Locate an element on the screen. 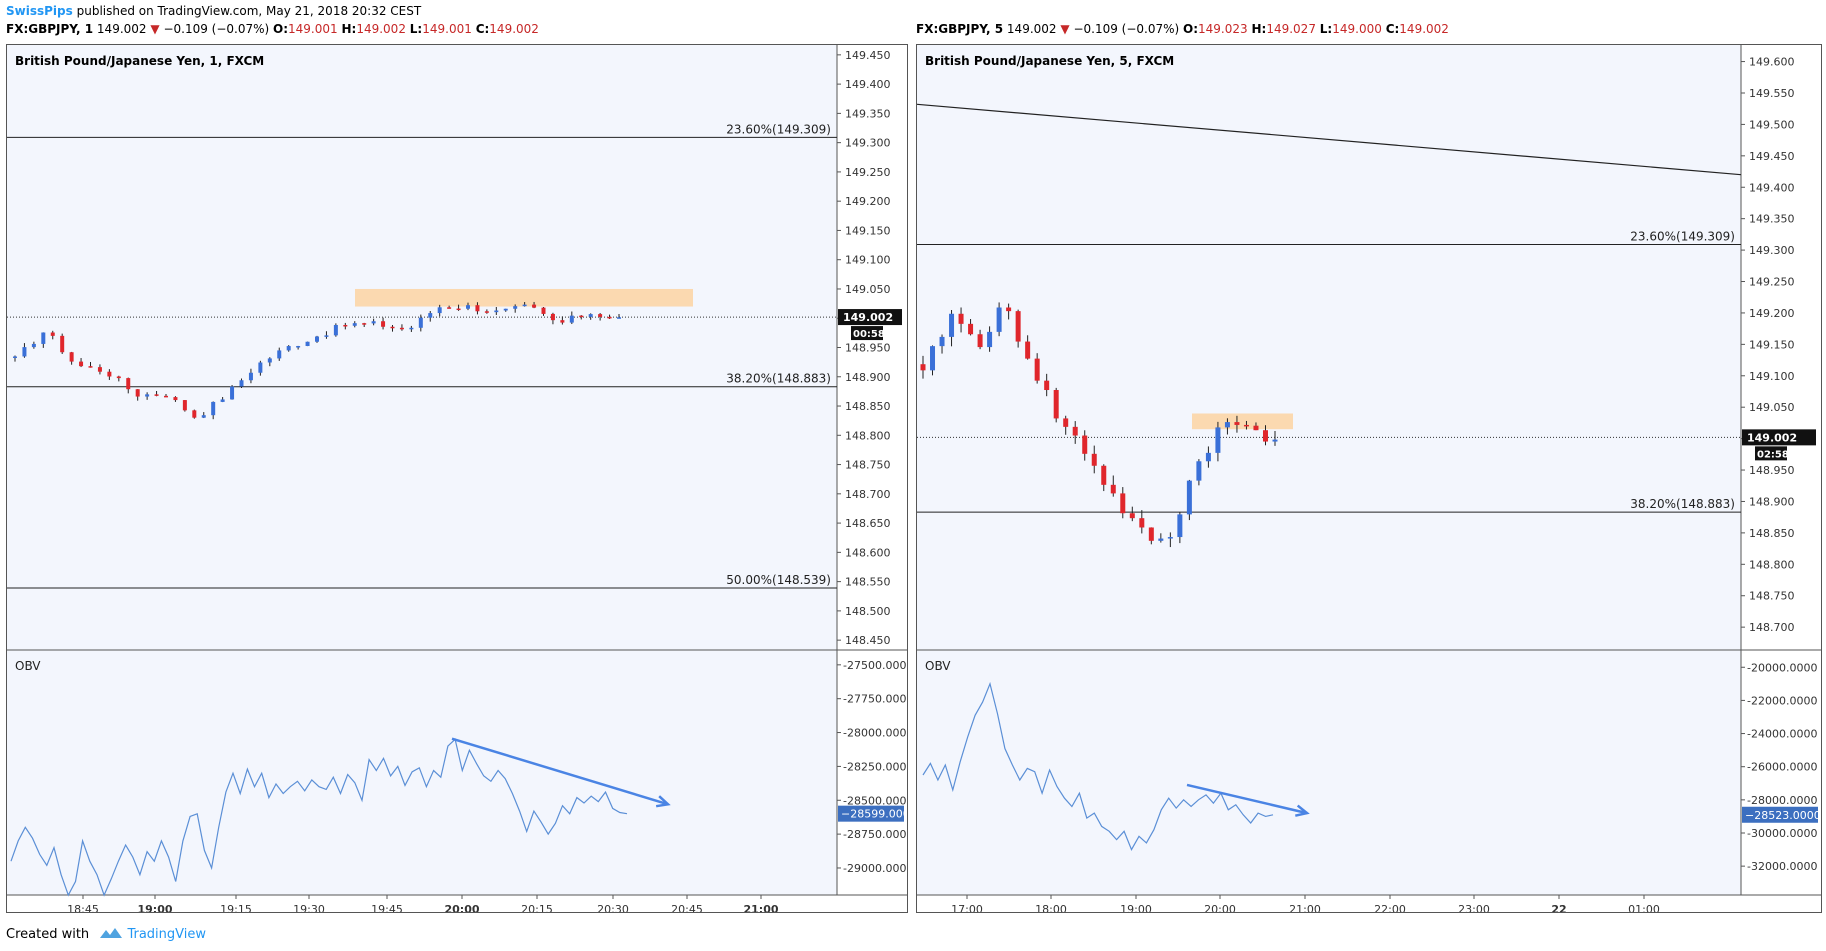 This screenshot has height=951, width=1826. price-tick-label: 148.750 is located at coordinates (868, 465).